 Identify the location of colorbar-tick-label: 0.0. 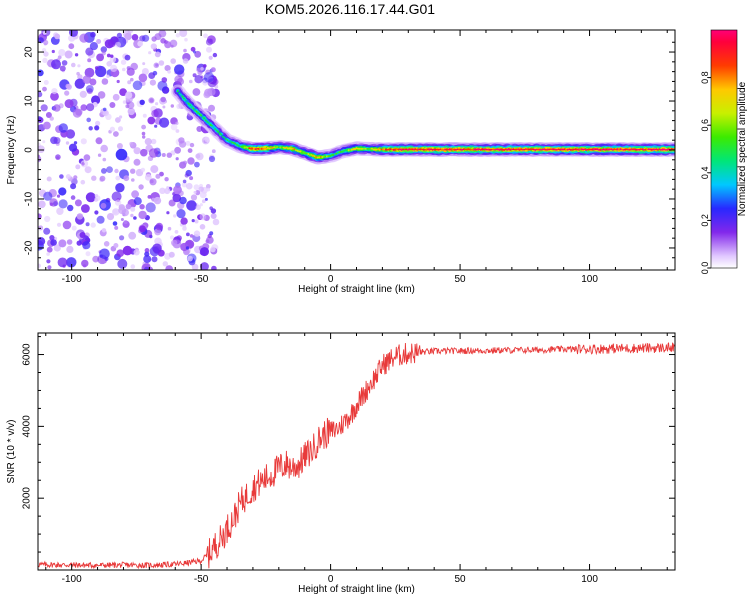
(705, 268).